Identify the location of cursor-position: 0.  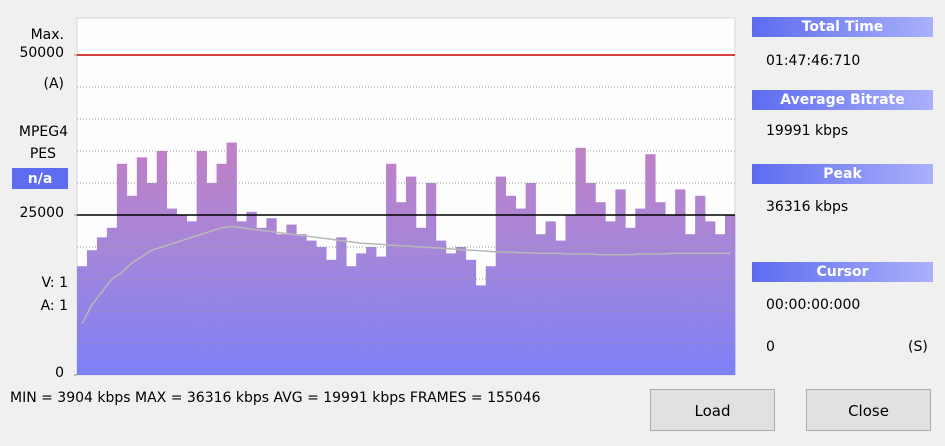
(770, 347).